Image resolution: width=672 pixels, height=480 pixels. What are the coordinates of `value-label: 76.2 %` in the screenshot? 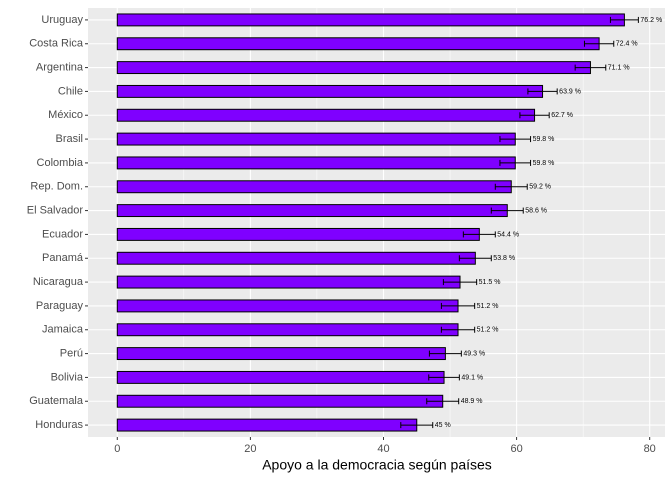 It's located at (651, 20).